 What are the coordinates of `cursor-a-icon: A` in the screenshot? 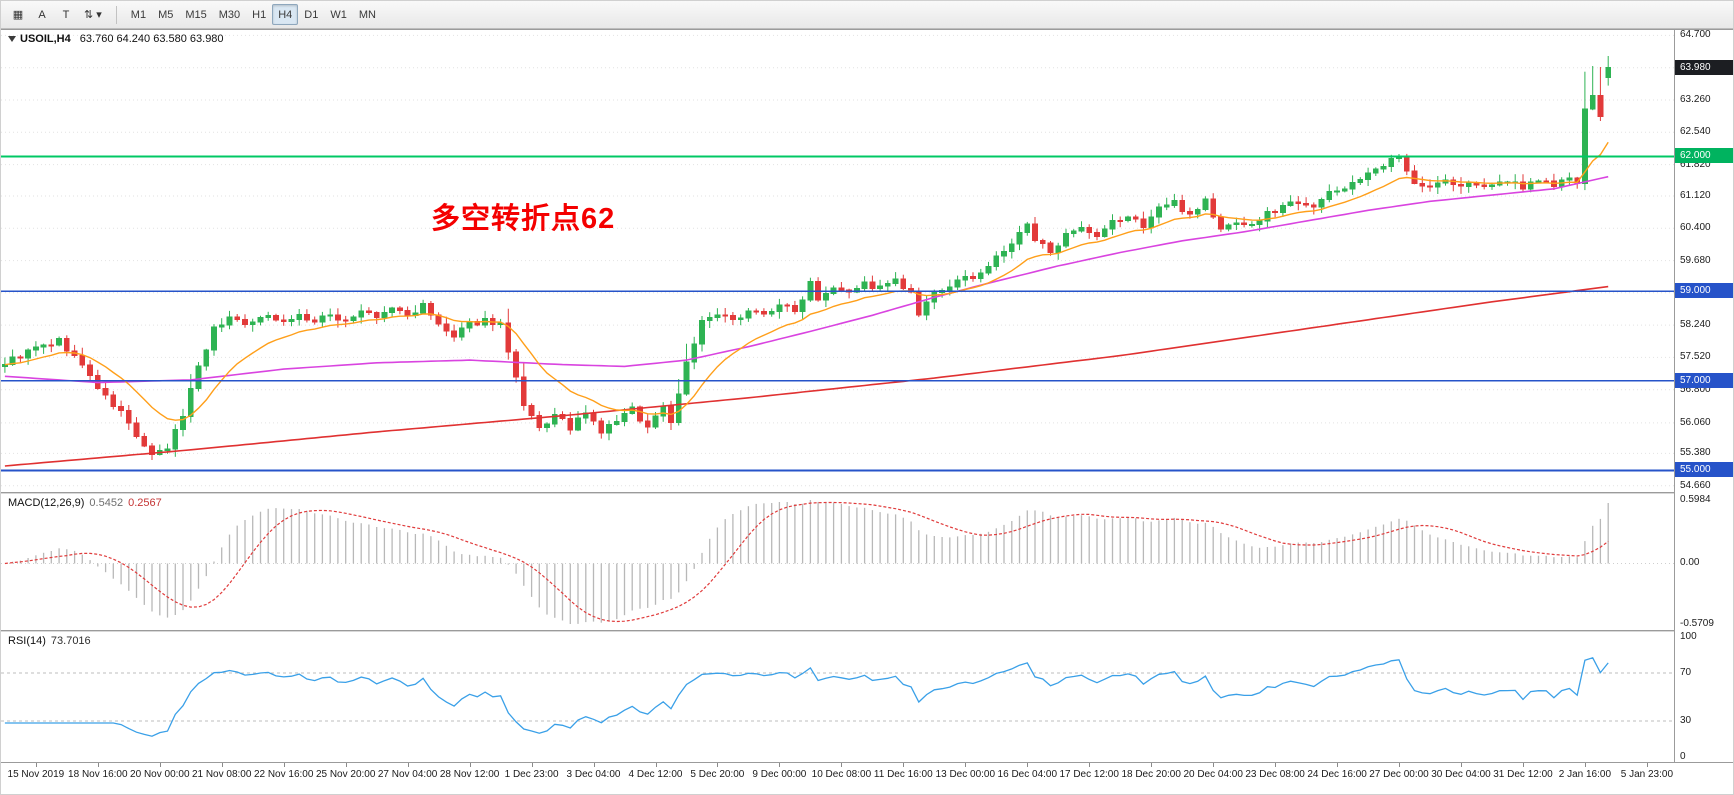 It's located at (42, 14).